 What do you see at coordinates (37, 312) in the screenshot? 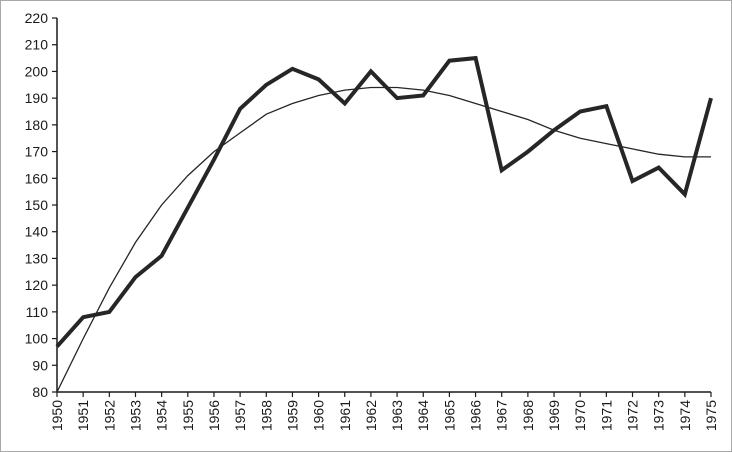
I see `y-tick-label: 110` at bounding box center [37, 312].